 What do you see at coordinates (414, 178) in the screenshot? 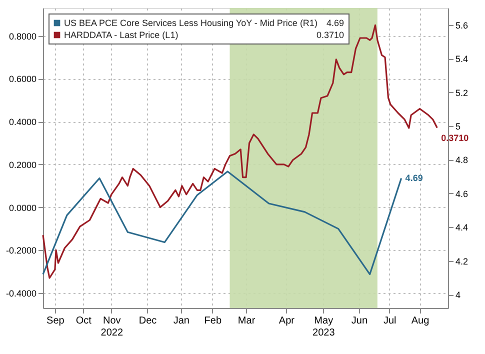
I see `data-label: 4.69` at bounding box center [414, 178].